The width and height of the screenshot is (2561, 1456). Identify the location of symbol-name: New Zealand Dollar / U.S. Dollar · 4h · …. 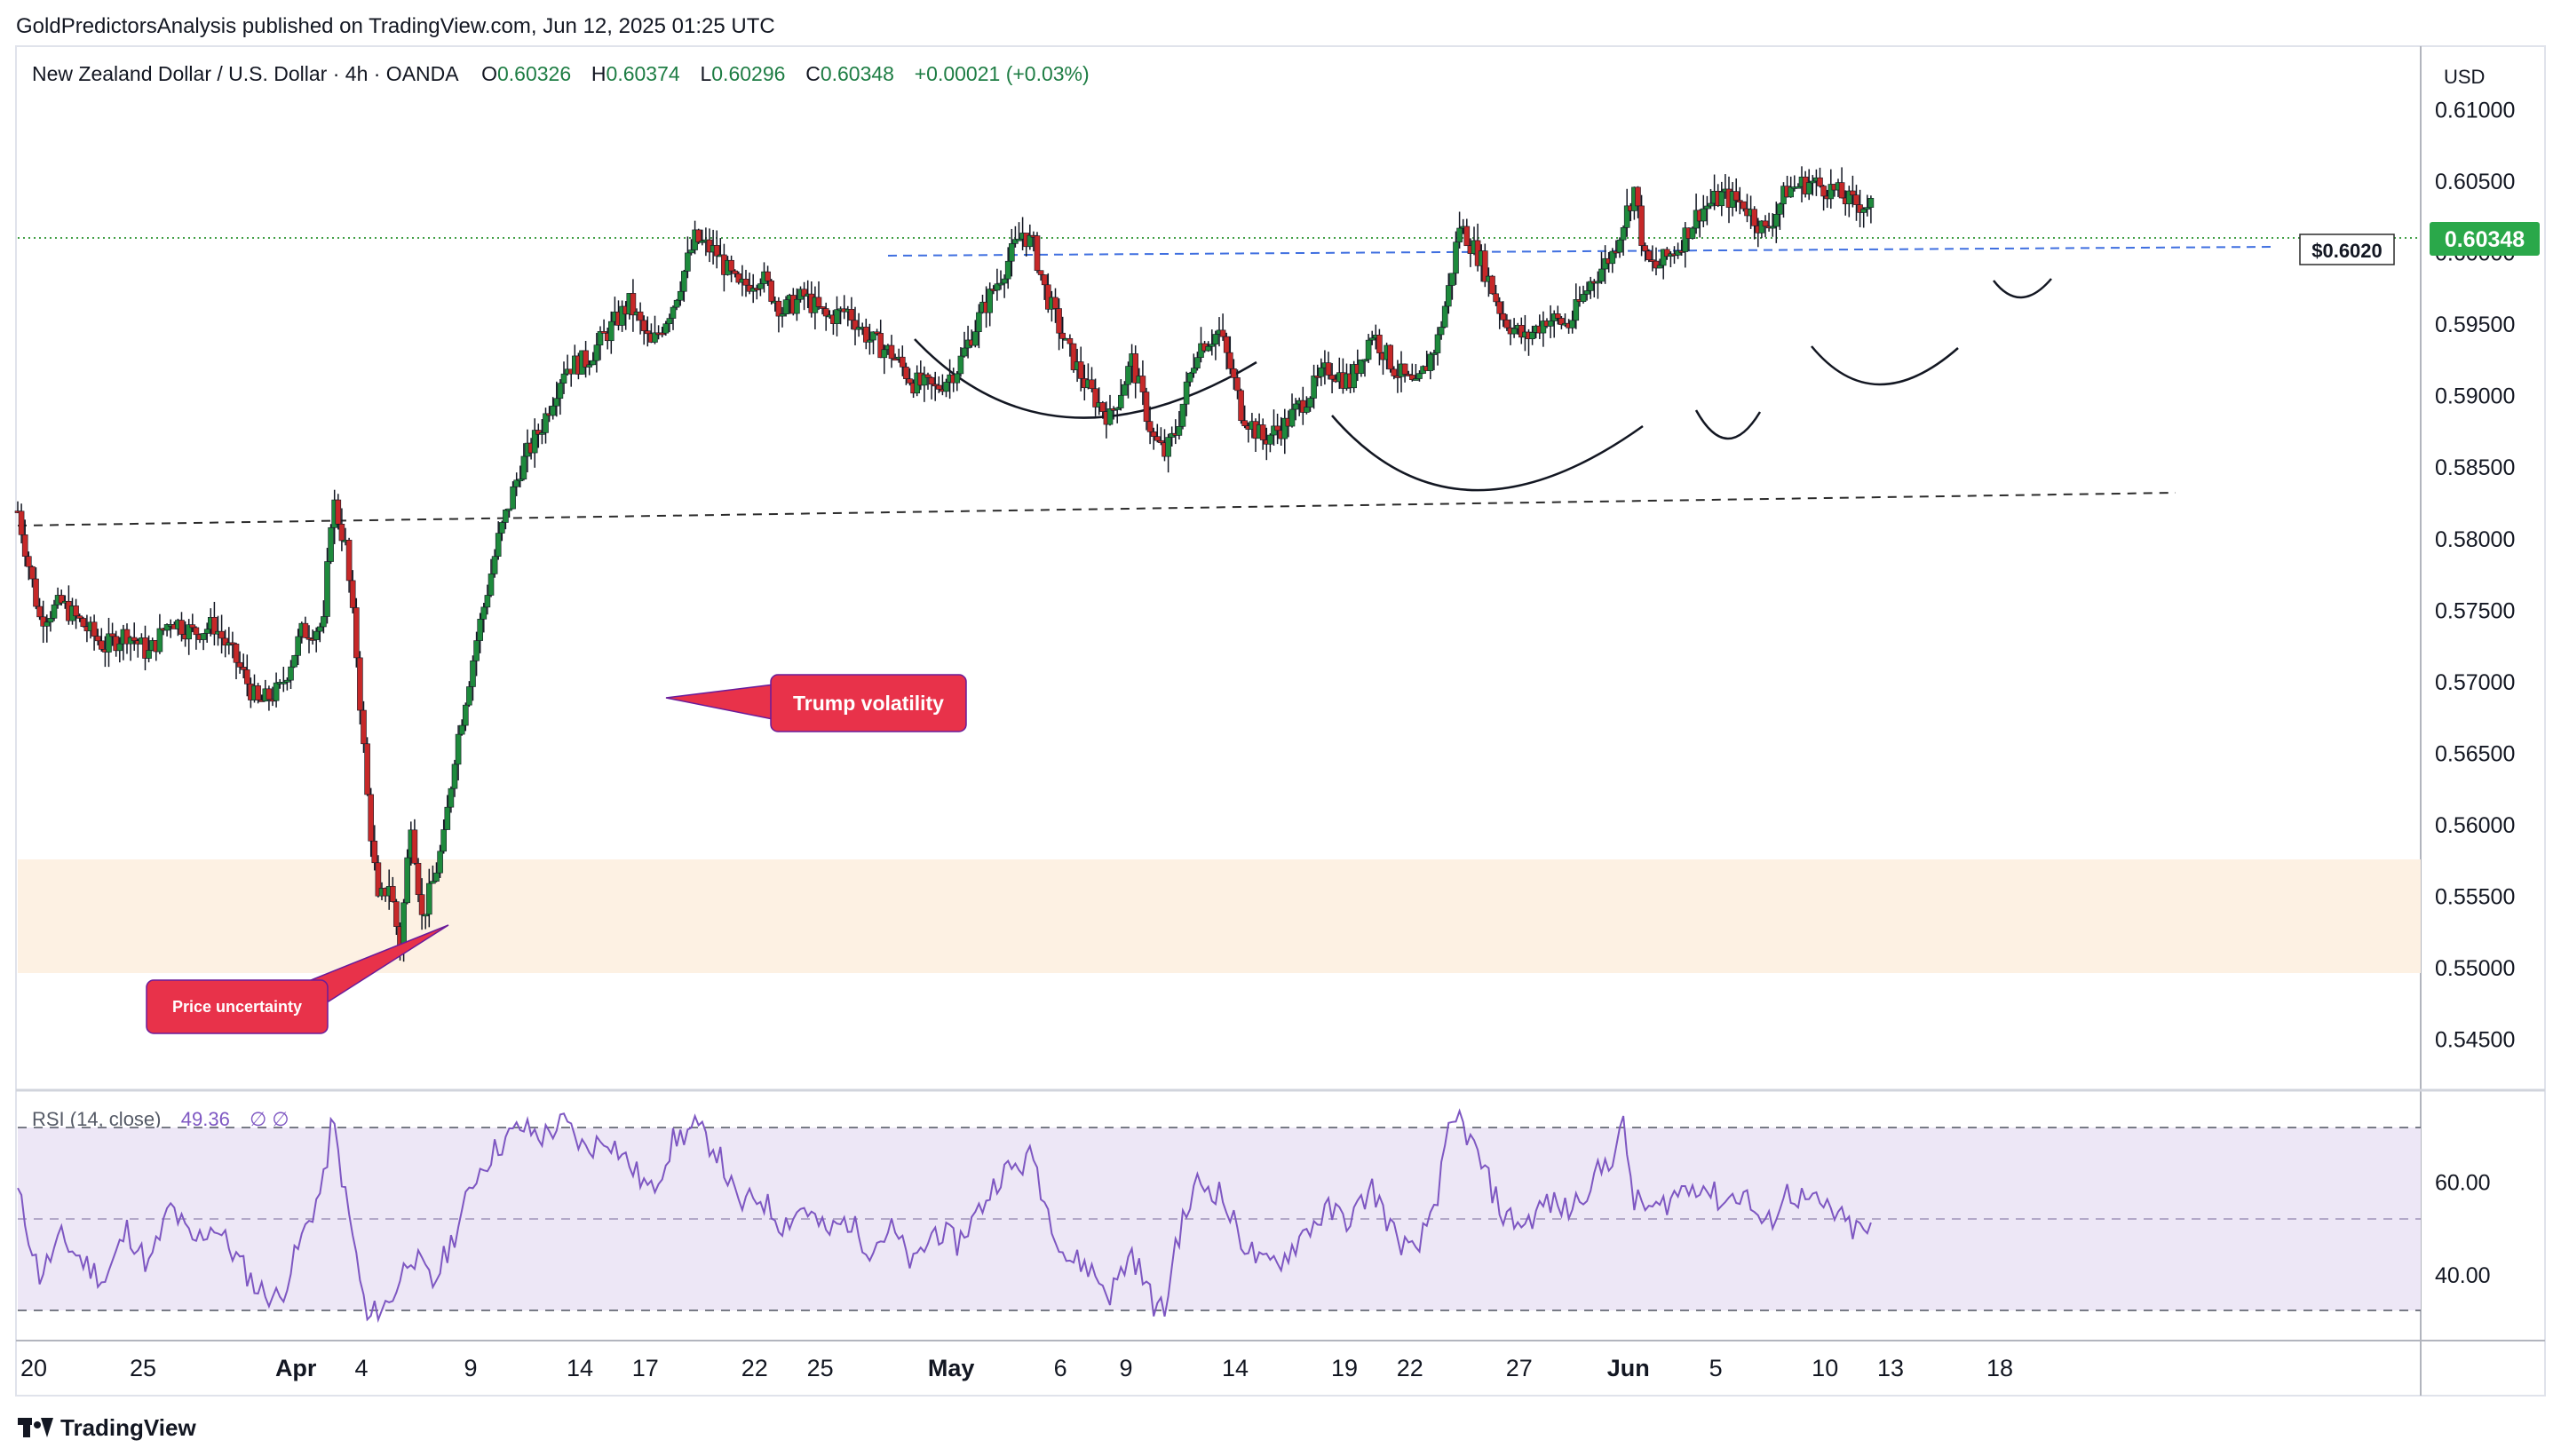
(245, 73).